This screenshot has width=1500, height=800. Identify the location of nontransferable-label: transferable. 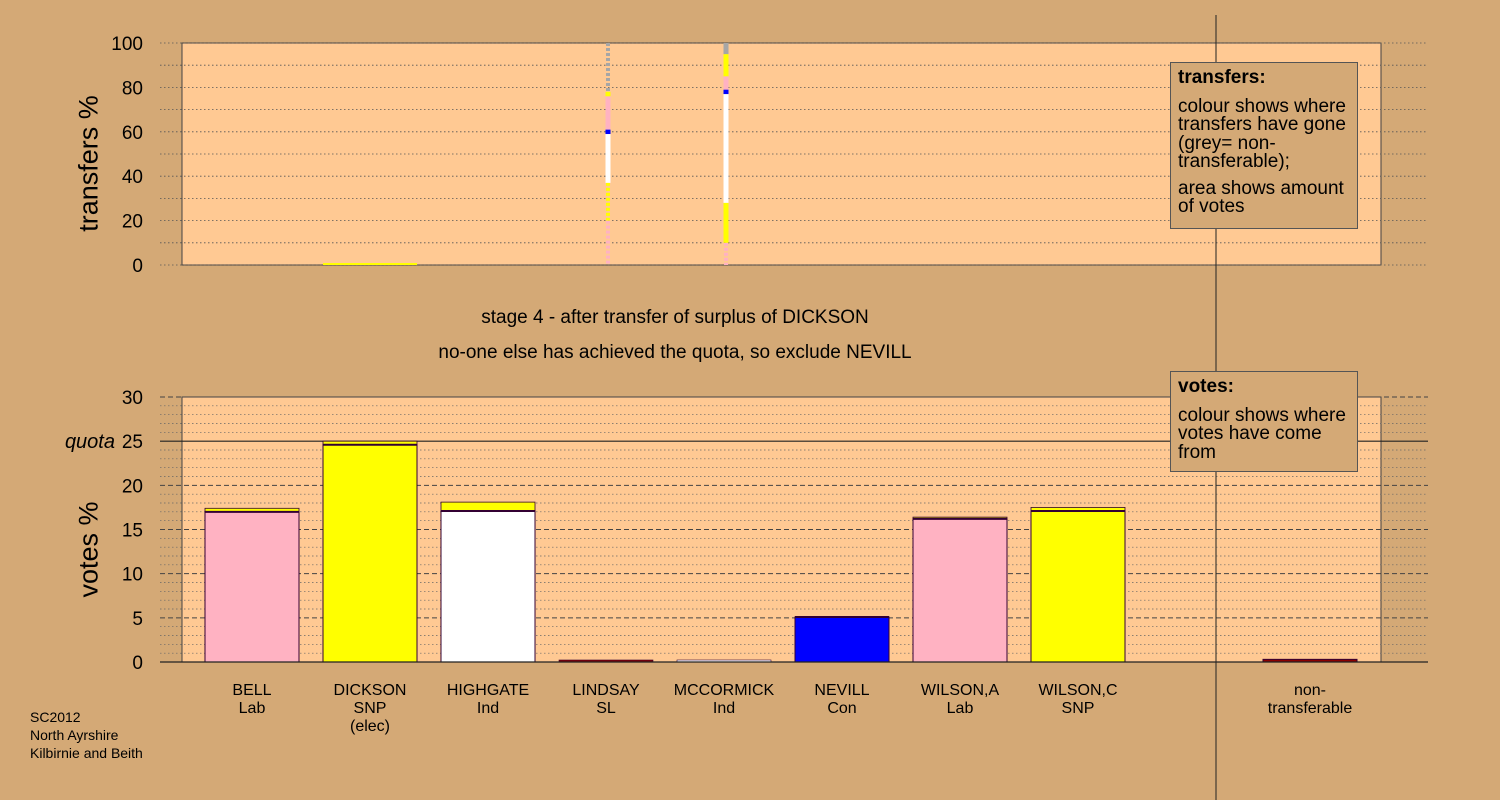
(1310, 708).